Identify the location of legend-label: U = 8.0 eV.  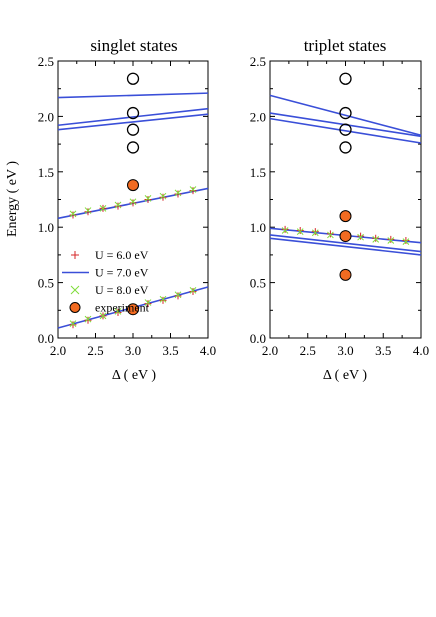
(122, 290).